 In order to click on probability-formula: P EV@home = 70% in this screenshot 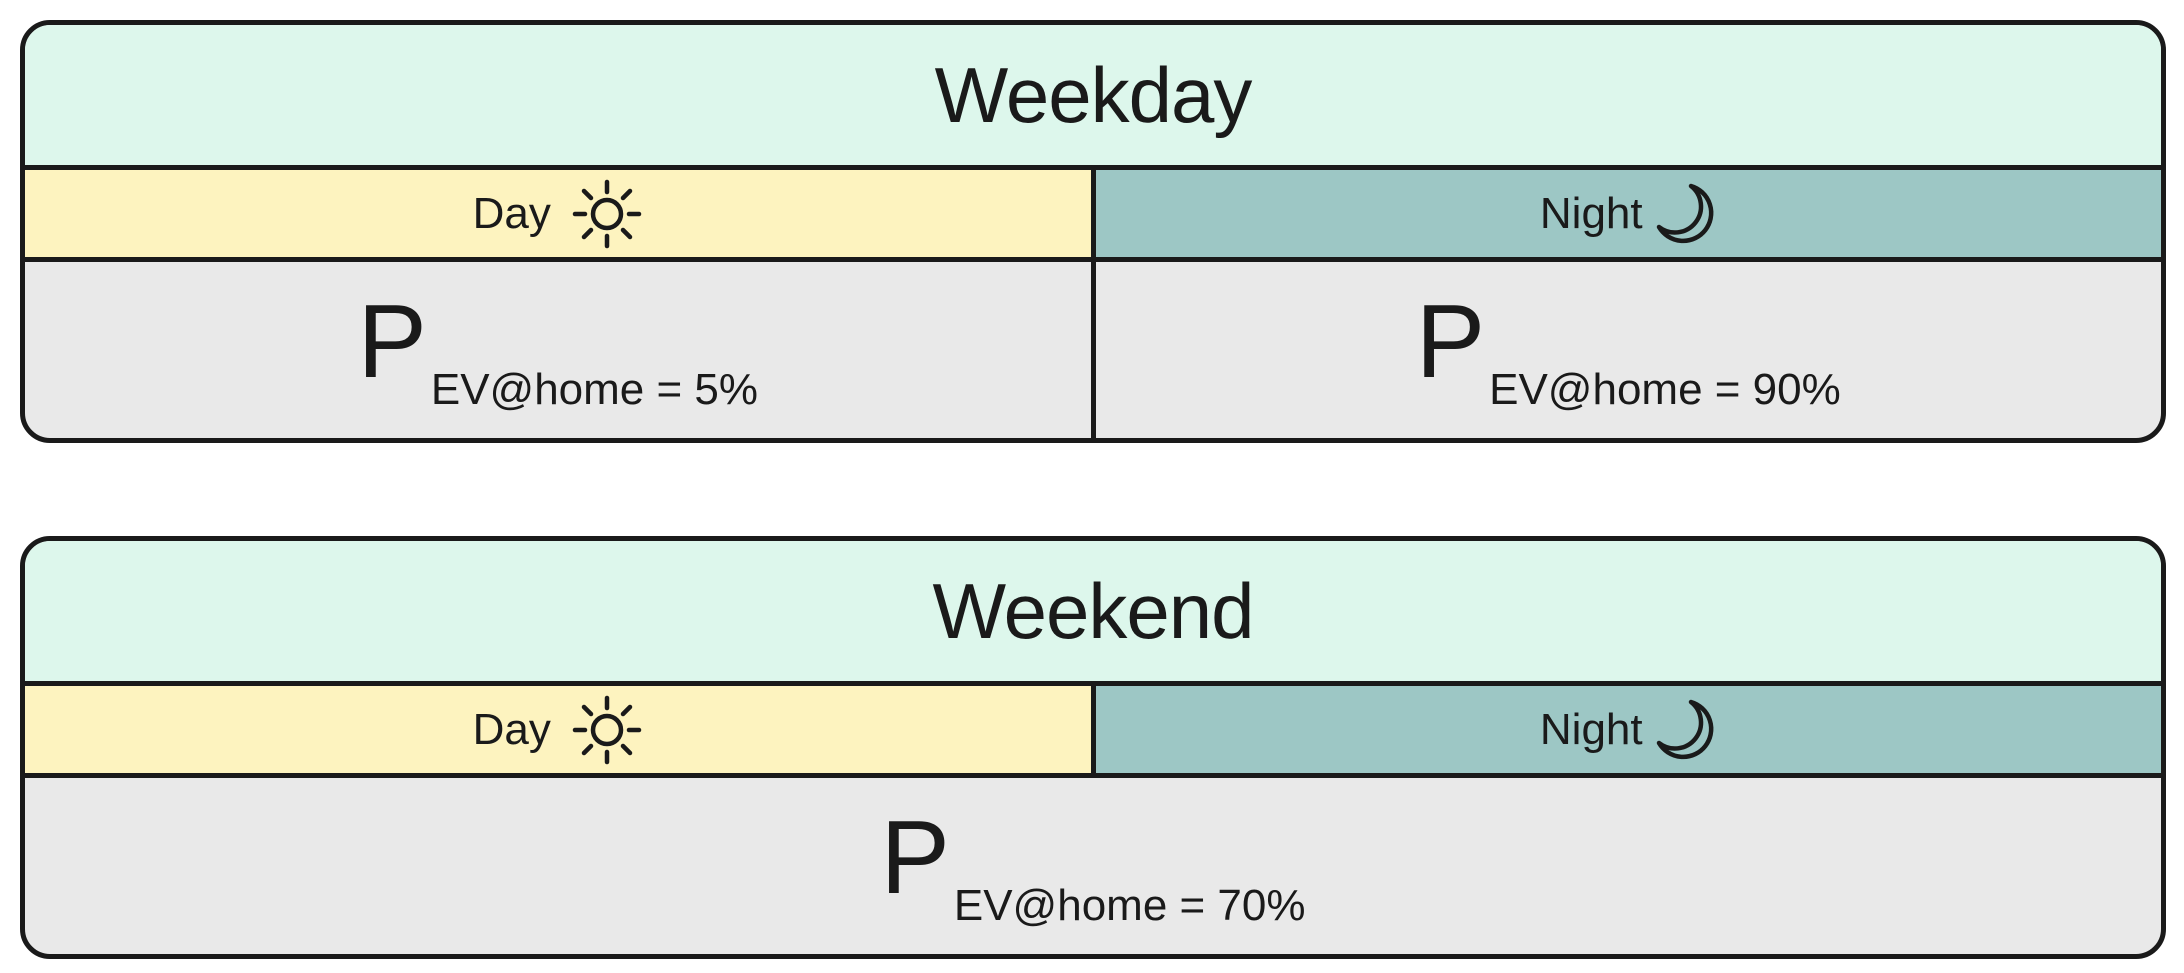, I will do `click(1092, 864)`.